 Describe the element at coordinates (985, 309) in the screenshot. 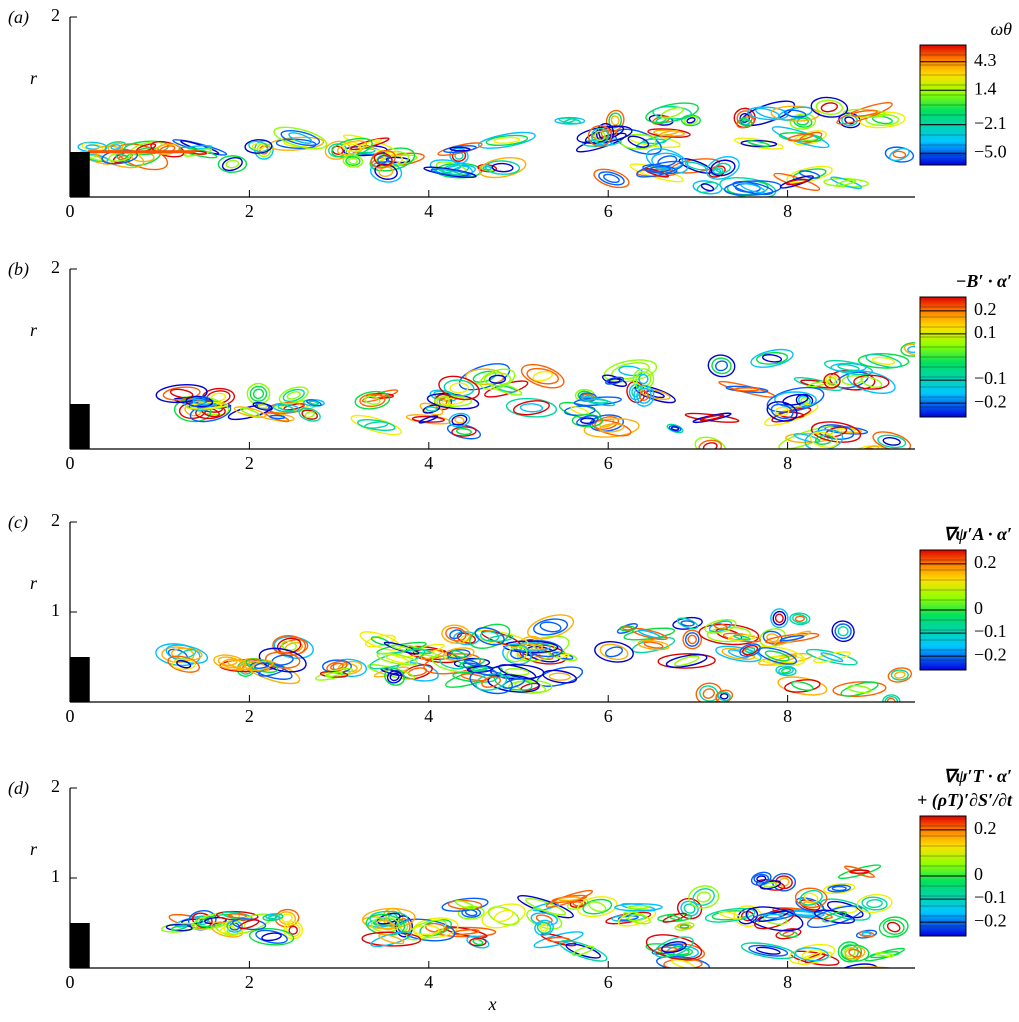

I see `colorbar-tick-label: 0.2` at that location.